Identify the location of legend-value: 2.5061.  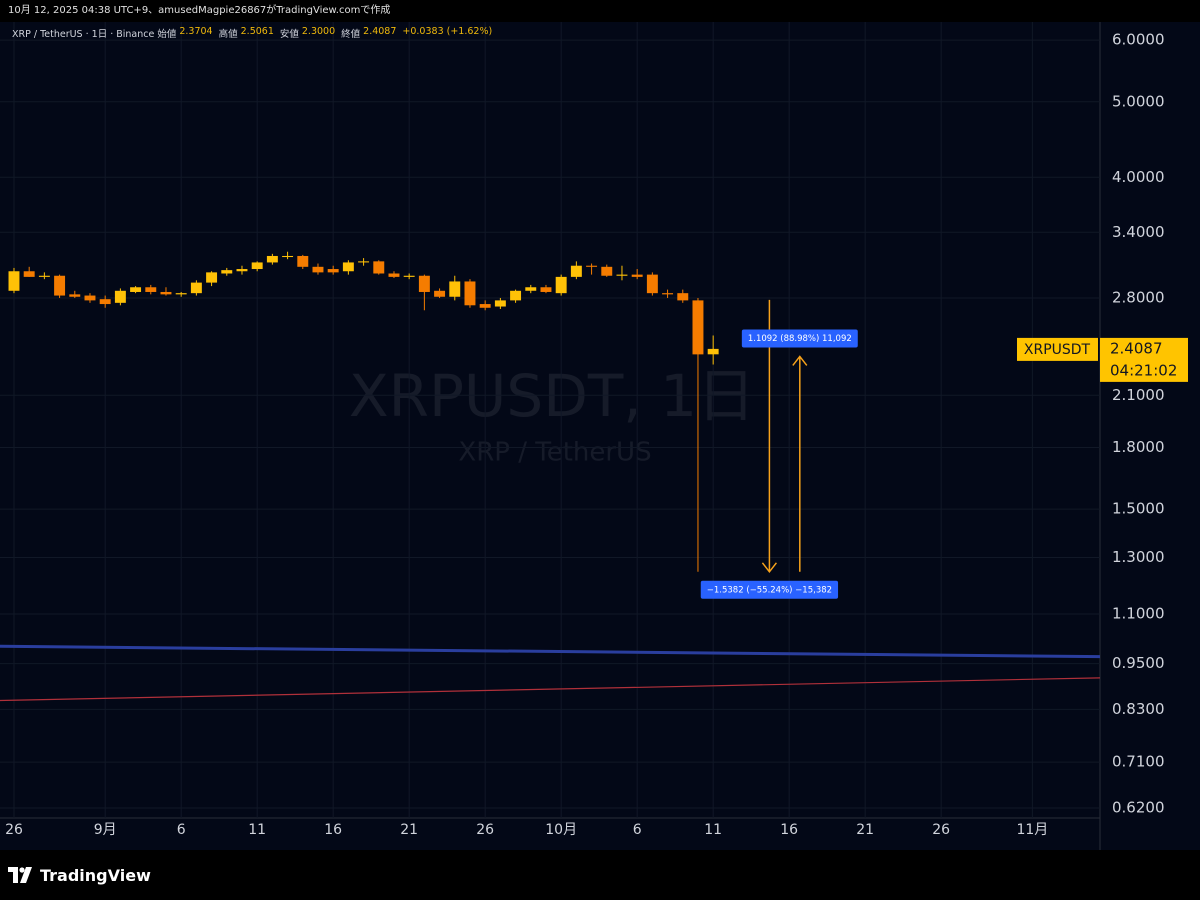
(257, 31).